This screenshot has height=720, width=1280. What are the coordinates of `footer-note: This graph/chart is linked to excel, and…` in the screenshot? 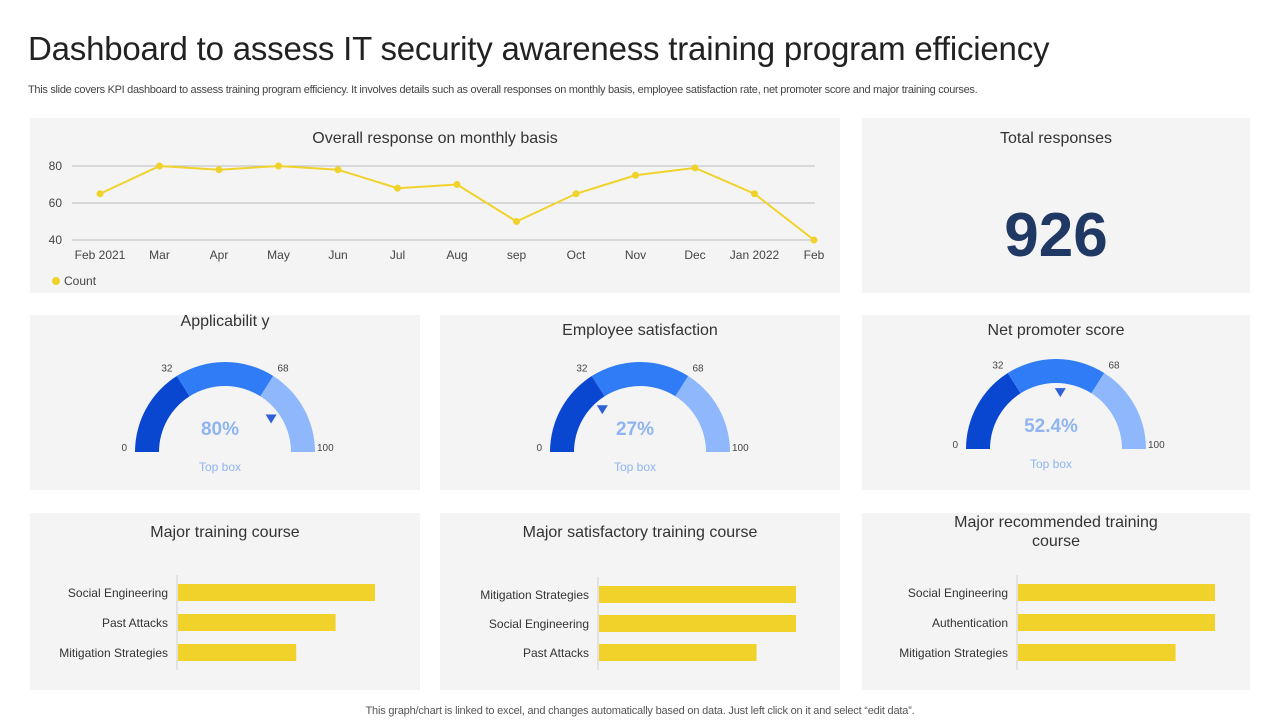 It's located at (640, 711).